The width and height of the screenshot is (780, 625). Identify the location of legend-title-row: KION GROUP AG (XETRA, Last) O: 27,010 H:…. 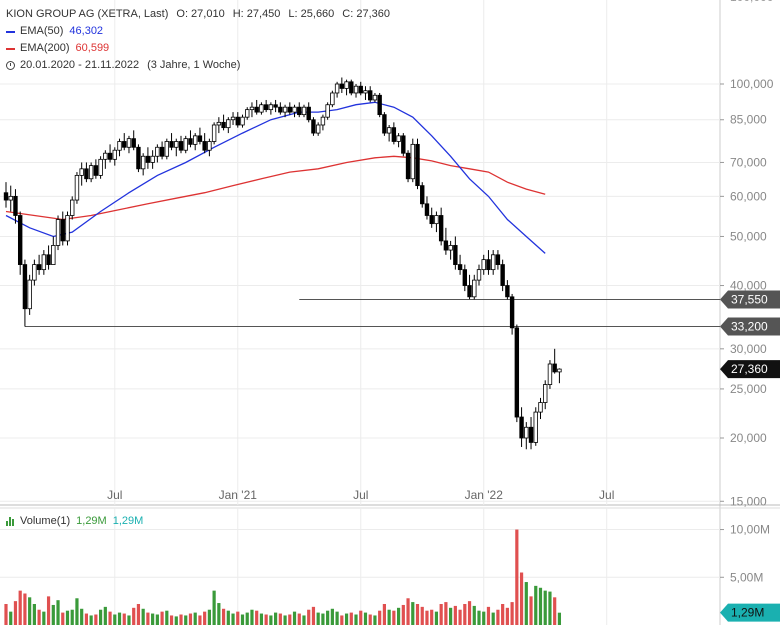
(198, 14).